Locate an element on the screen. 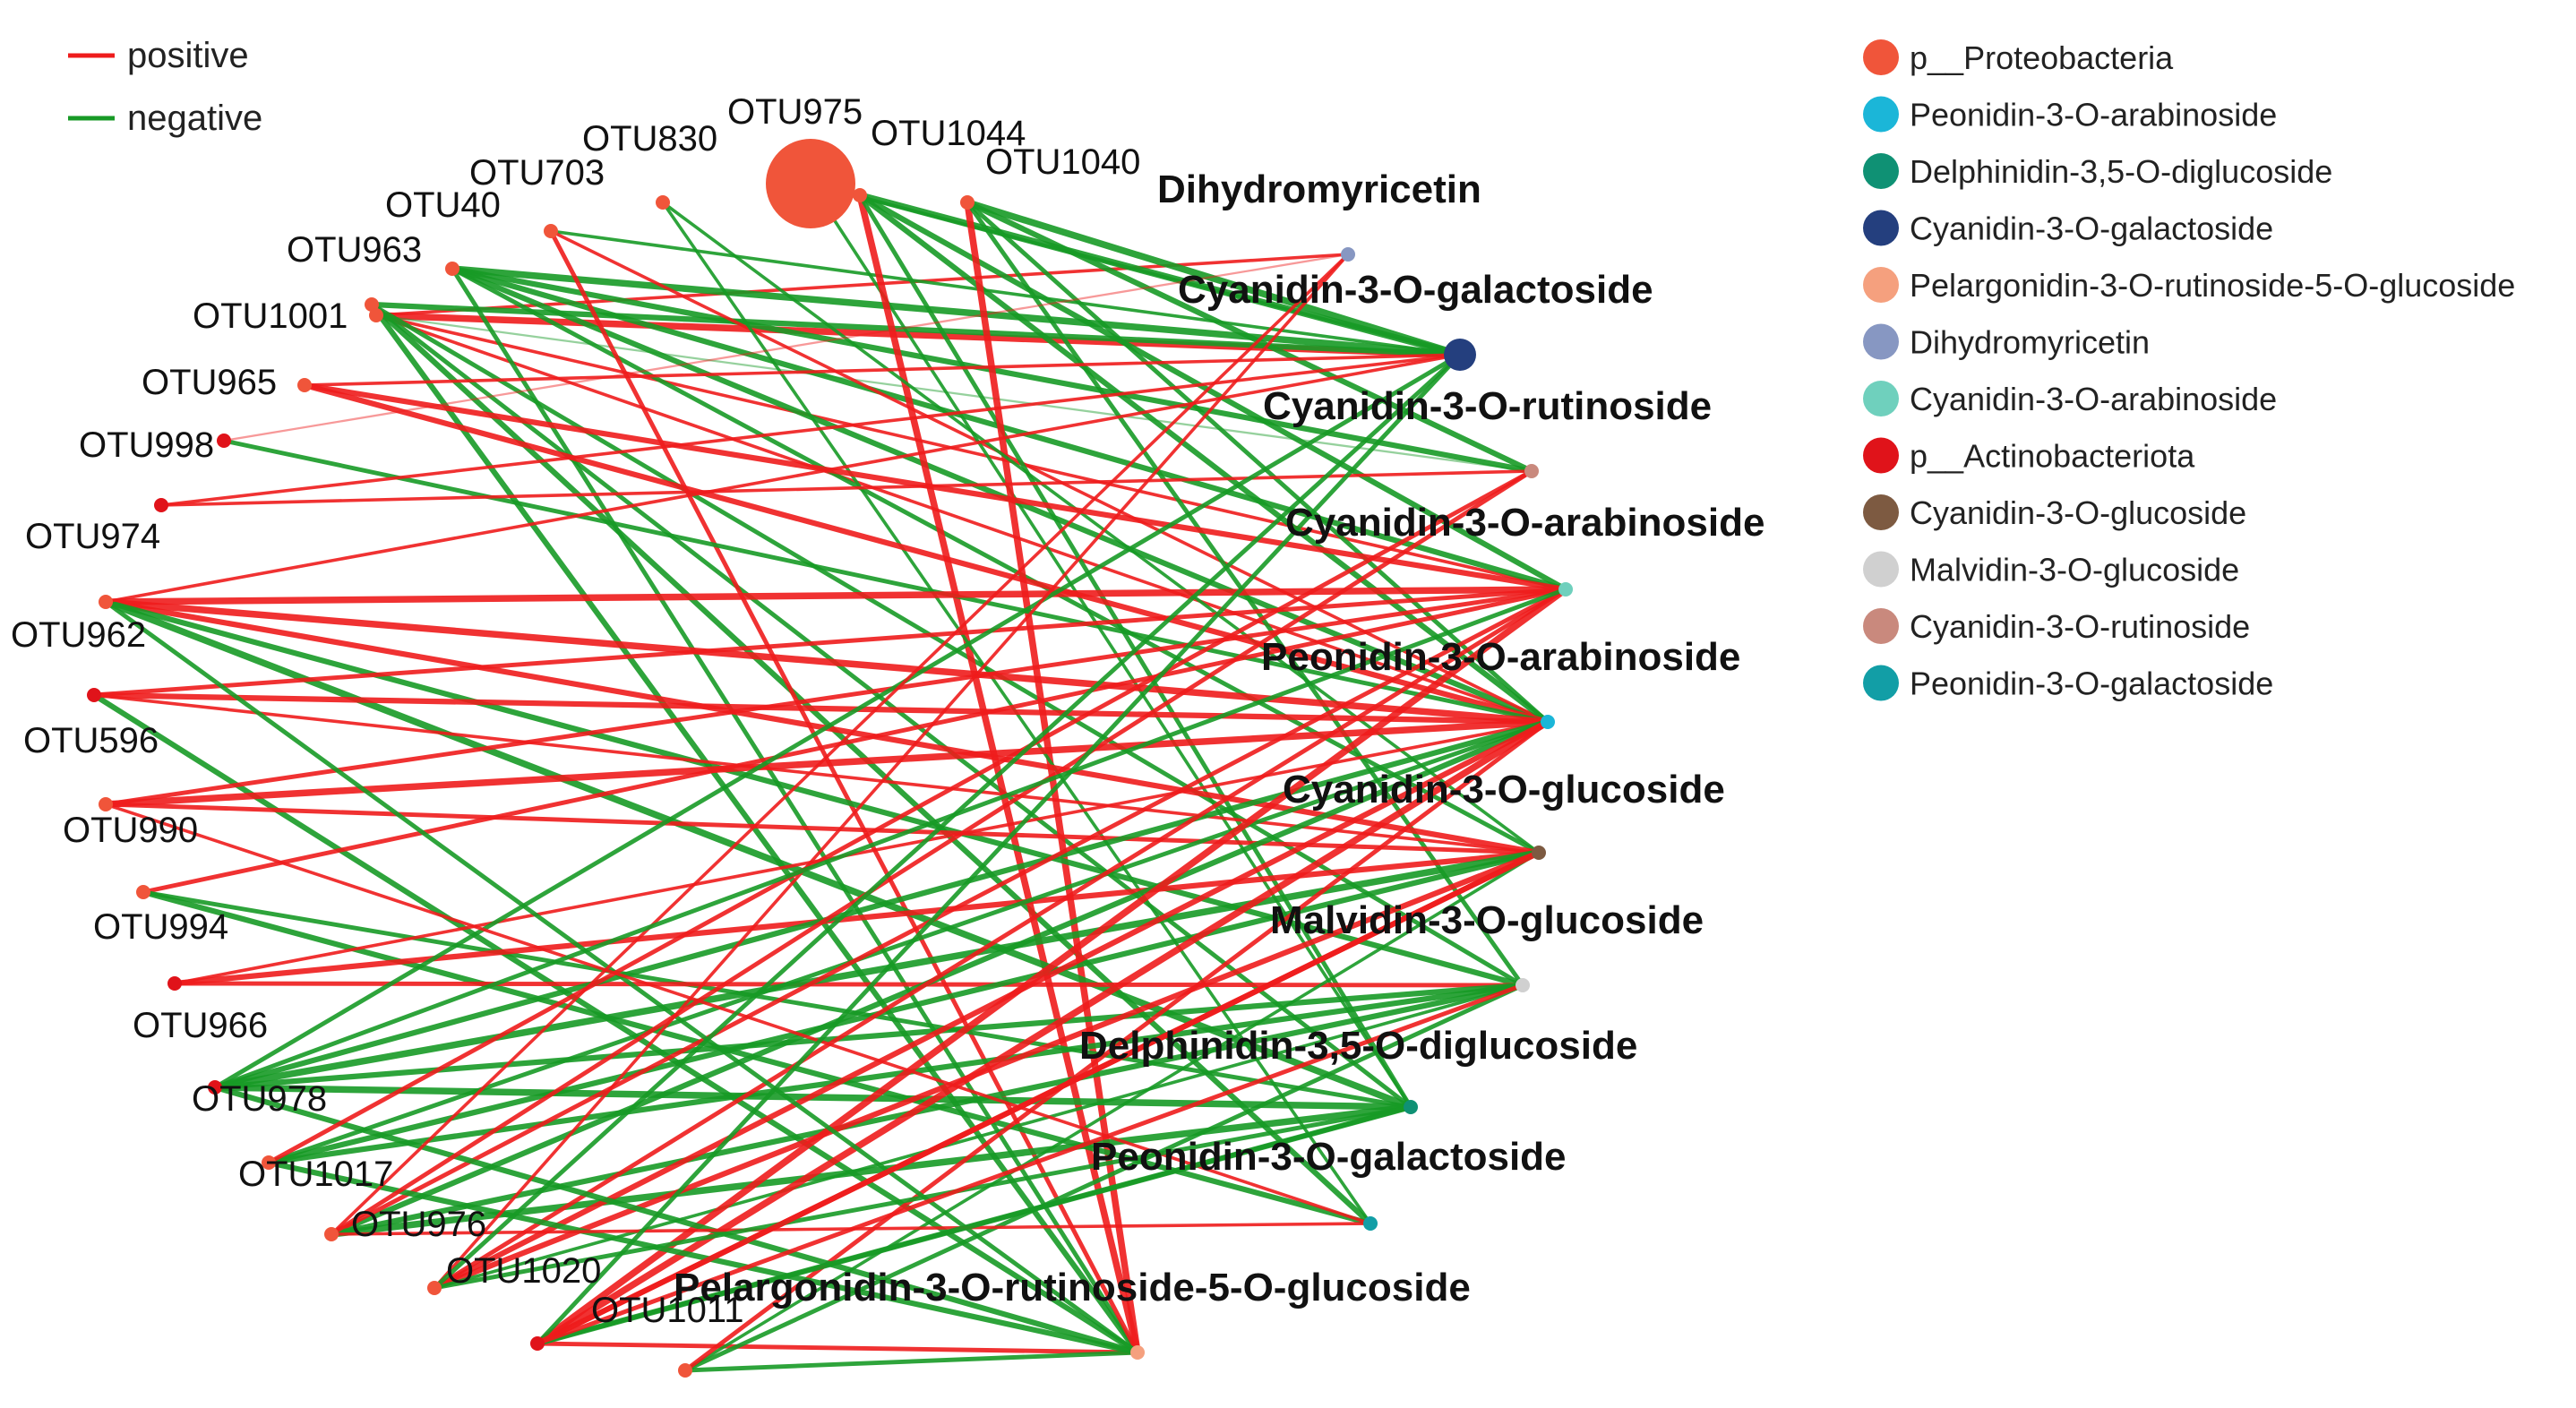 This screenshot has width=2576, height=1408. node-label-m3glc: Malvidin-3-O-glucoside is located at coordinates (1487, 920).